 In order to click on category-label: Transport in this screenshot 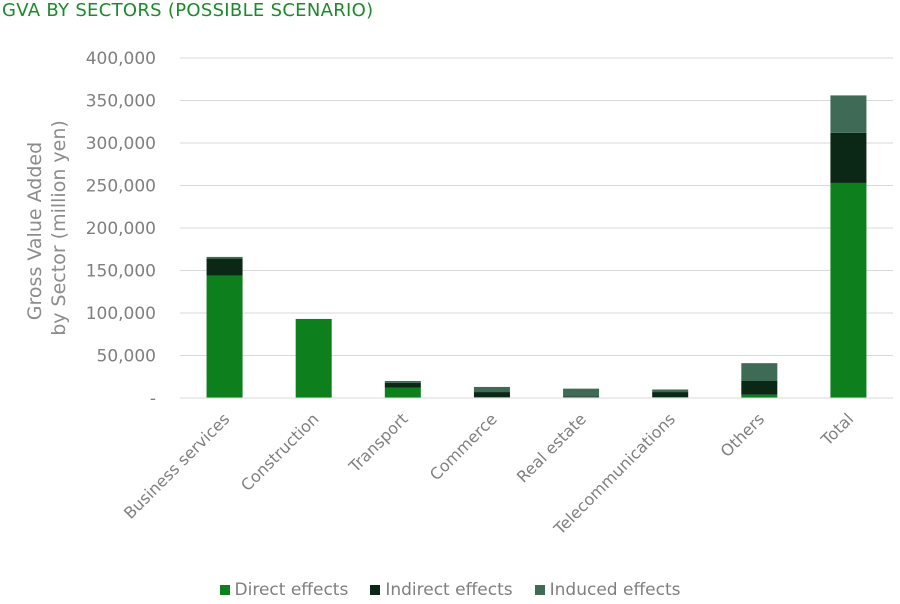, I will do `click(377, 442)`.